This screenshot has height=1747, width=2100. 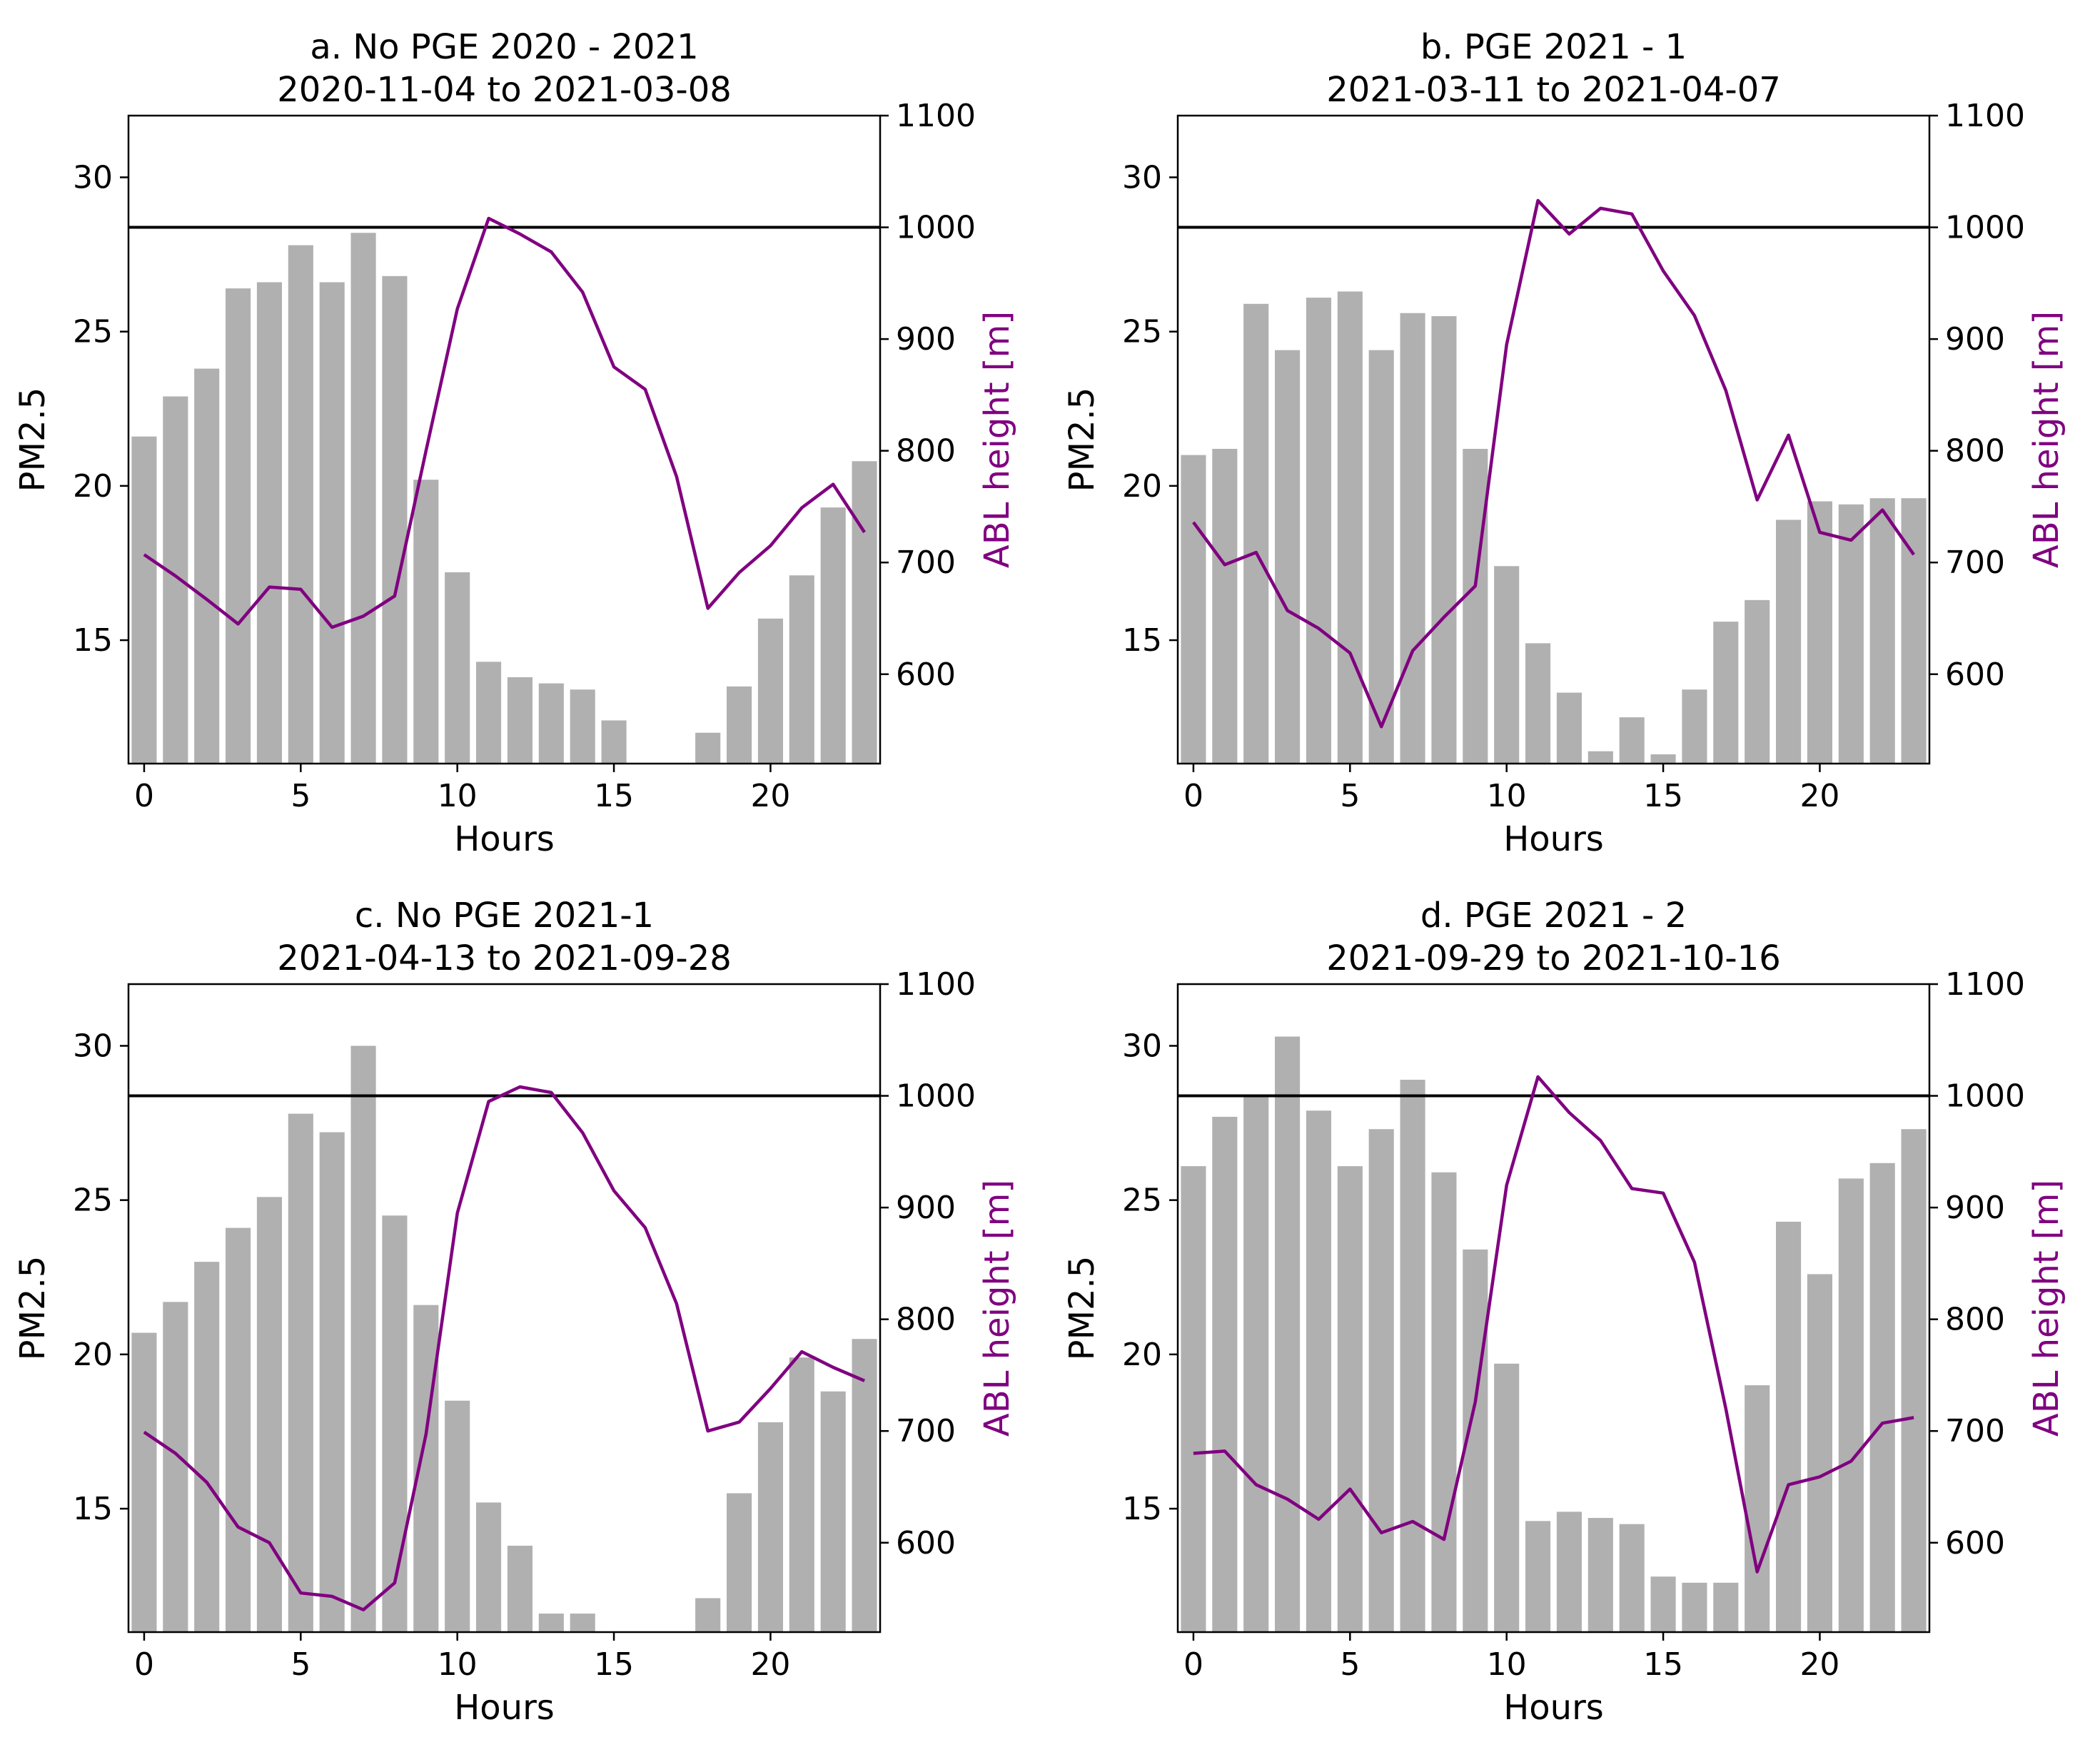 What do you see at coordinates (504, 916) in the screenshot?
I see `chart-title: c. No PGE 2021-1` at bounding box center [504, 916].